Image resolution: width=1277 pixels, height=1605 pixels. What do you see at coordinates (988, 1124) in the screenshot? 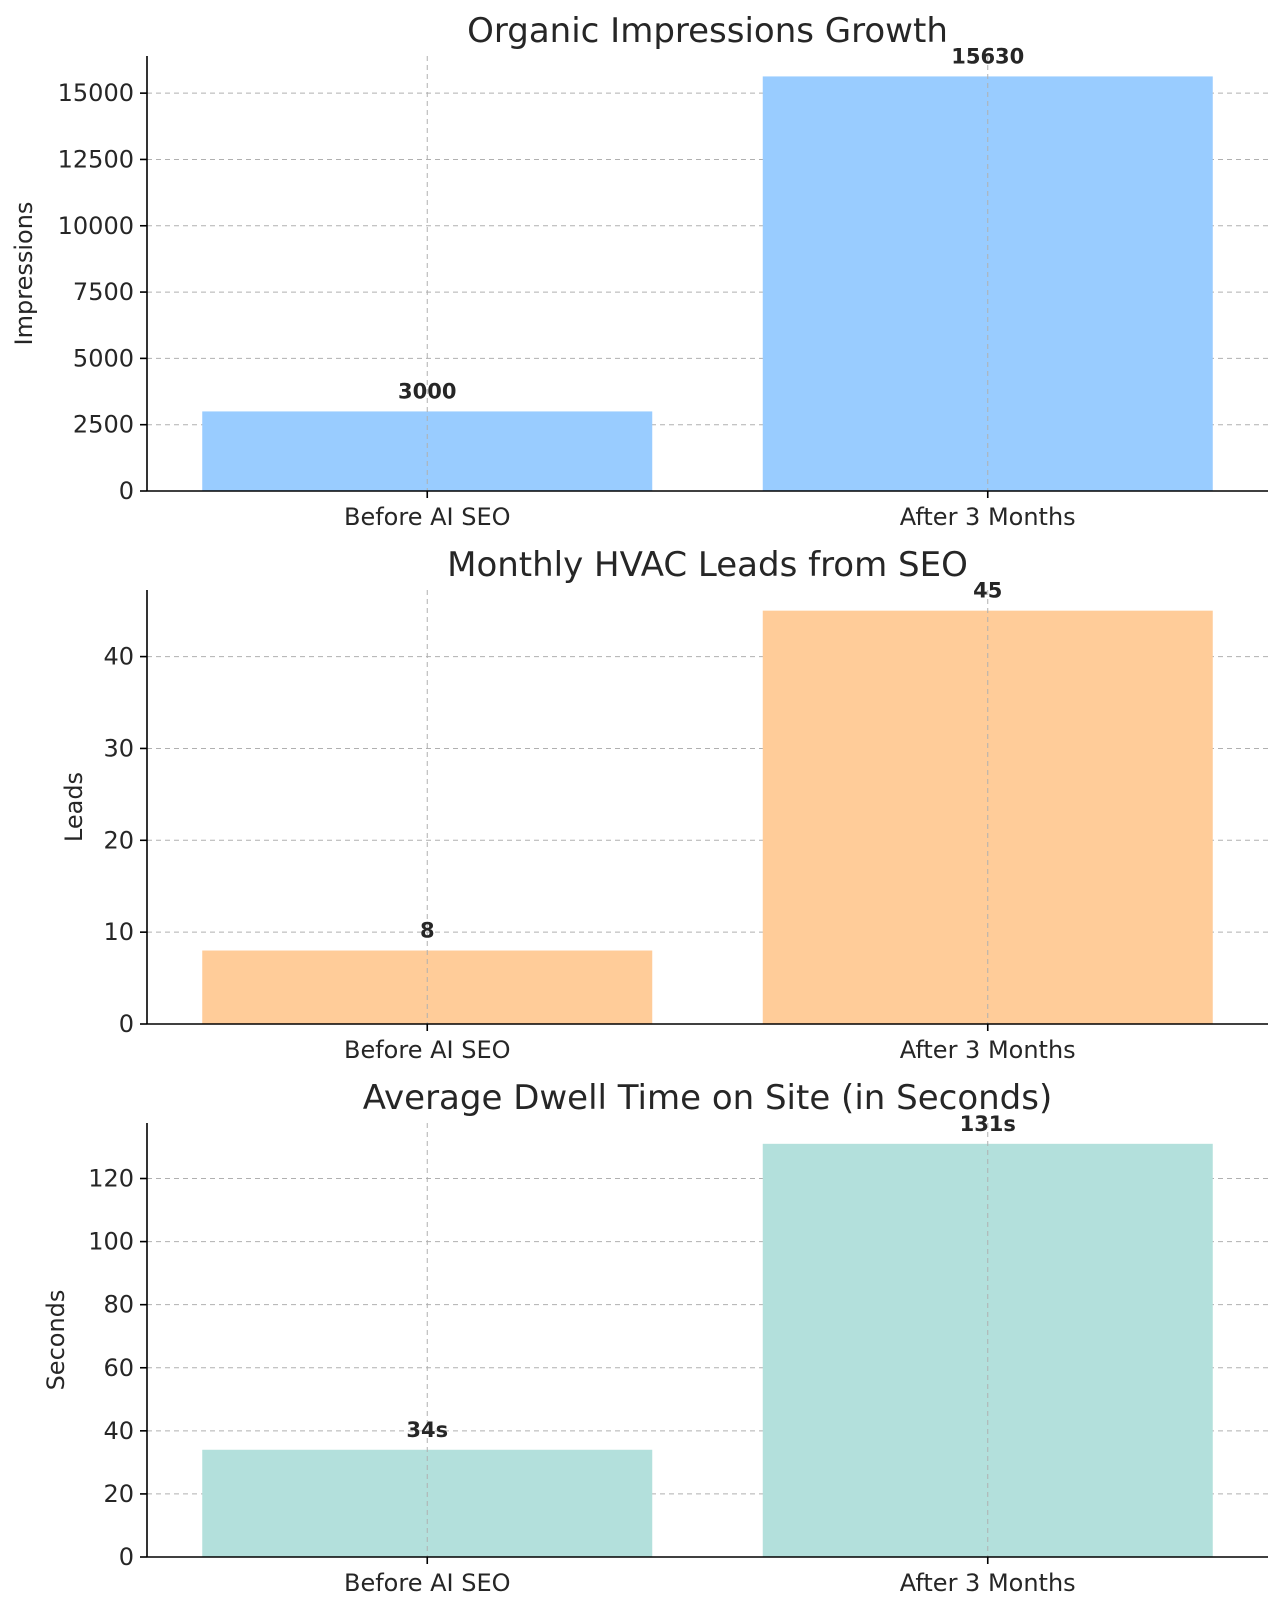
I see `bar-value-label: 131s` at bounding box center [988, 1124].